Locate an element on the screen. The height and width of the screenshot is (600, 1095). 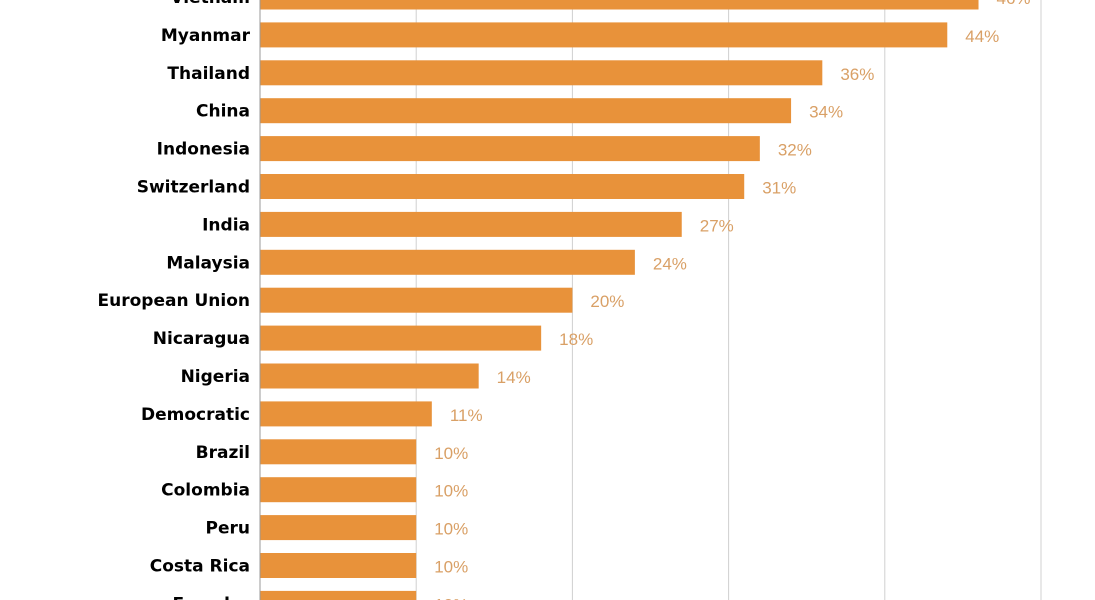
category-label: Nigeria is located at coordinates (215, 377).